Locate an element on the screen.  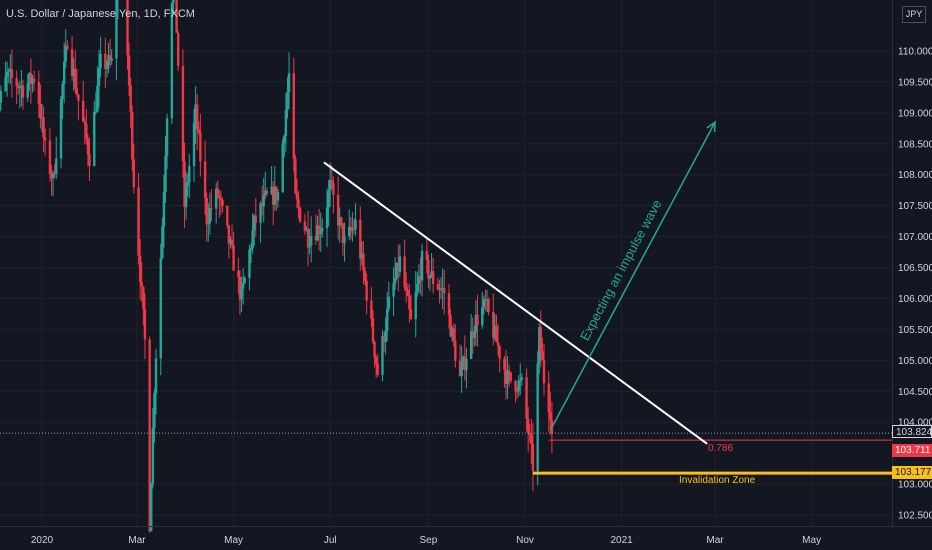
price-tick-label: 104.000 is located at coordinates (915, 423).